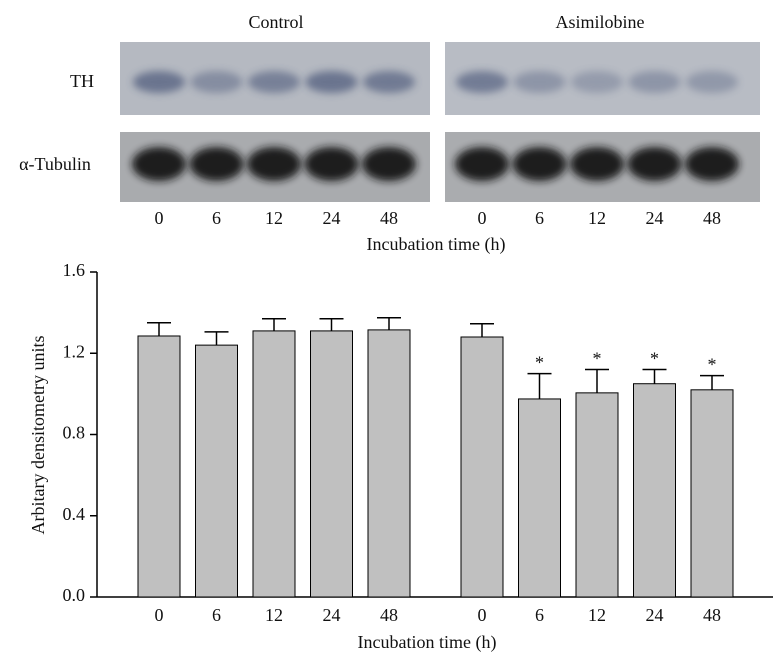 The image size is (773, 654). Describe the element at coordinates (74, 514) in the screenshot. I see `y-tick-label: 0.4` at that location.